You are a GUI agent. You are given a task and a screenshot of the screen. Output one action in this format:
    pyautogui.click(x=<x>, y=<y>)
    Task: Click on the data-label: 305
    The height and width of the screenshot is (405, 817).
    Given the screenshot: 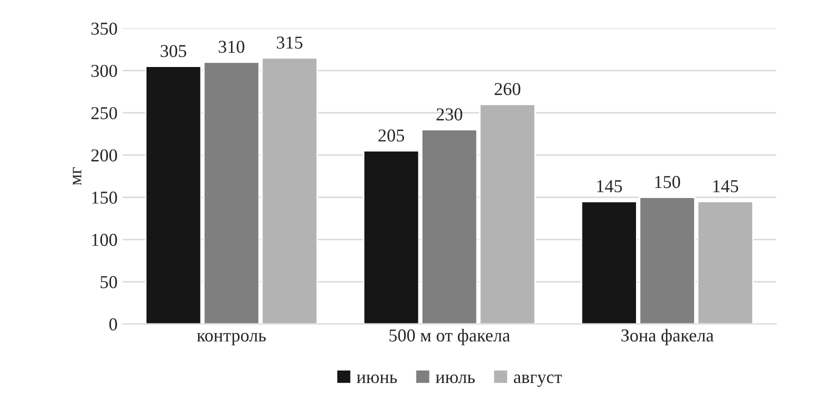 What is the action you would take?
    pyautogui.click(x=173, y=51)
    